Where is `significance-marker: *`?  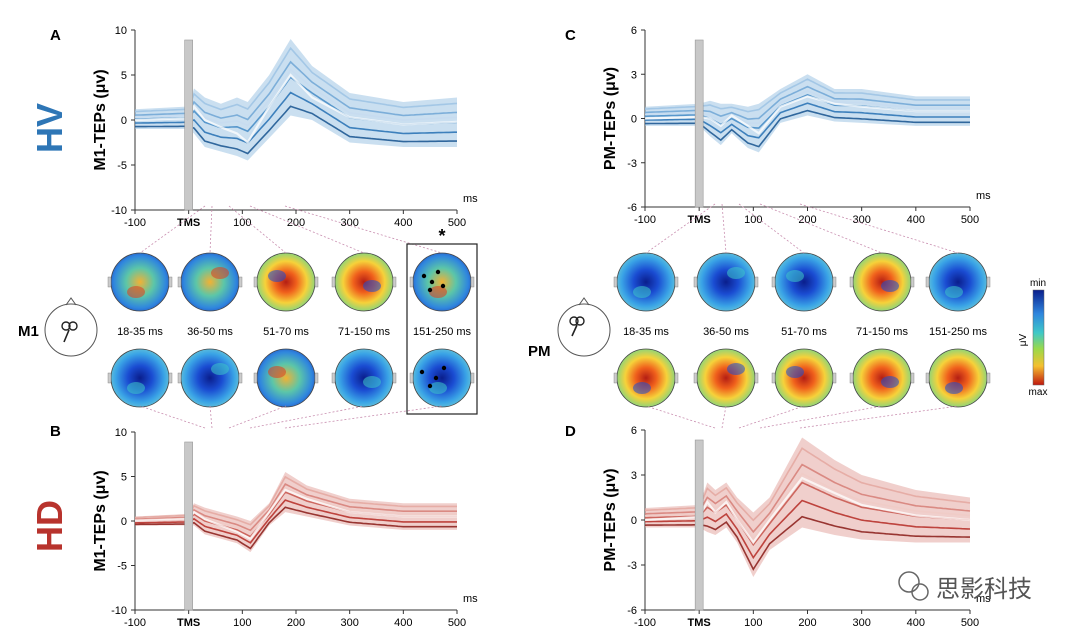 significance-marker: * is located at coordinates (441, 236).